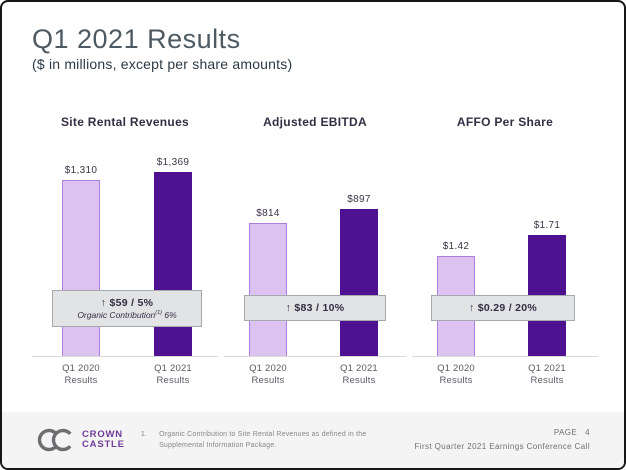 Image resolution: width=626 pixels, height=470 pixels. Describe the element at coordinates (144, 434) in the screenshot. I see `footnote-number: 1.` at that location.